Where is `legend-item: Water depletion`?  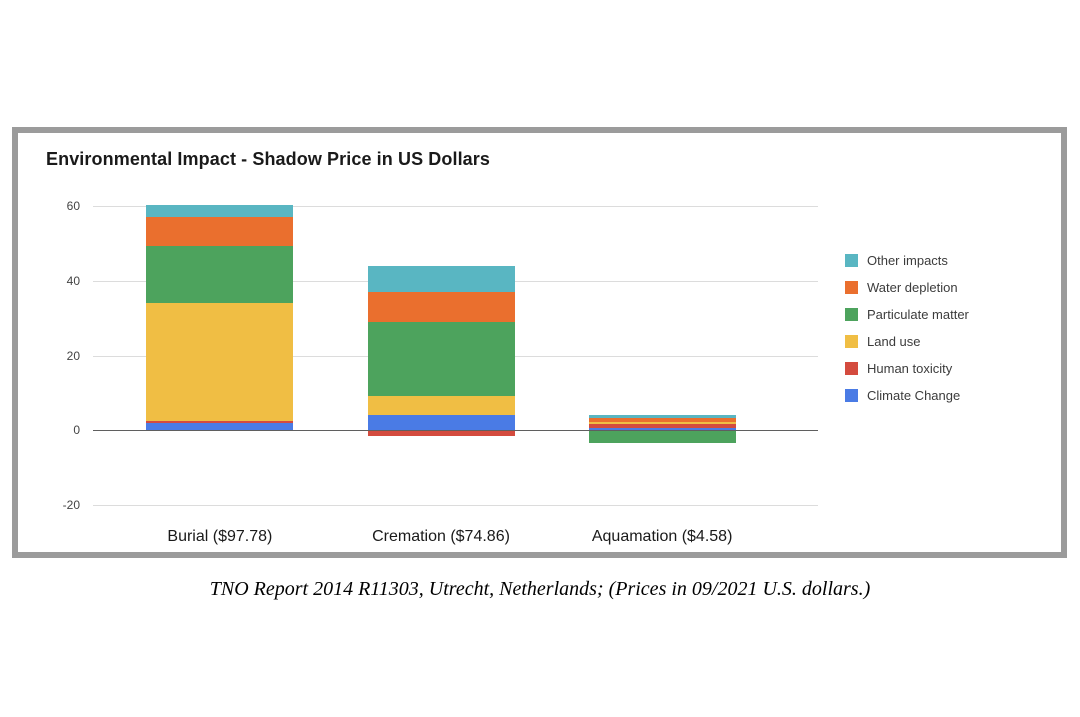
legend-item: Water depletion is located at coordinates (907, 287).